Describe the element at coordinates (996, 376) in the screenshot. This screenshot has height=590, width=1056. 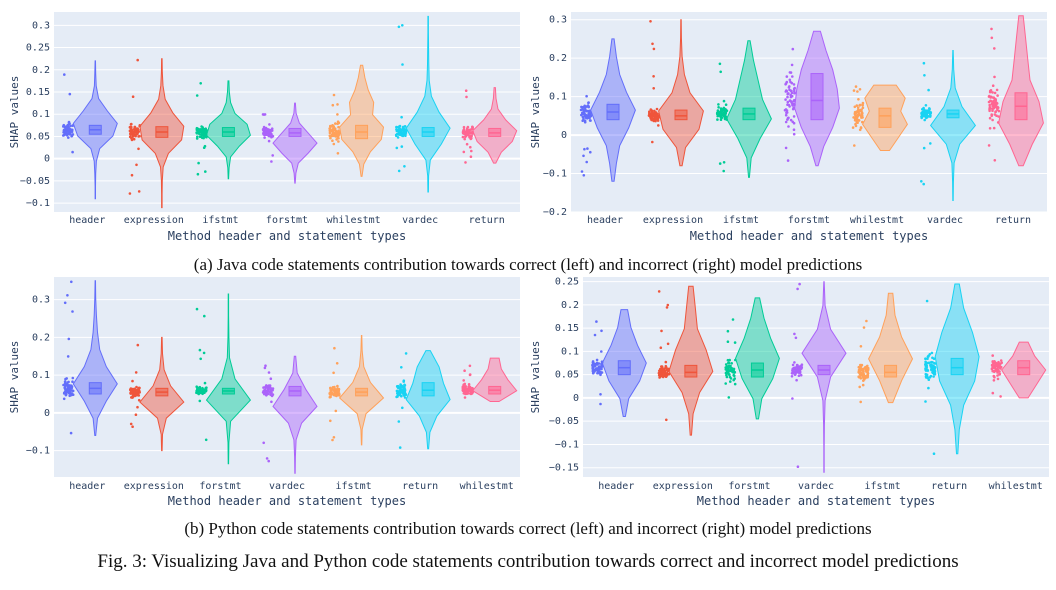
I see `points-whilestmt` at that location.